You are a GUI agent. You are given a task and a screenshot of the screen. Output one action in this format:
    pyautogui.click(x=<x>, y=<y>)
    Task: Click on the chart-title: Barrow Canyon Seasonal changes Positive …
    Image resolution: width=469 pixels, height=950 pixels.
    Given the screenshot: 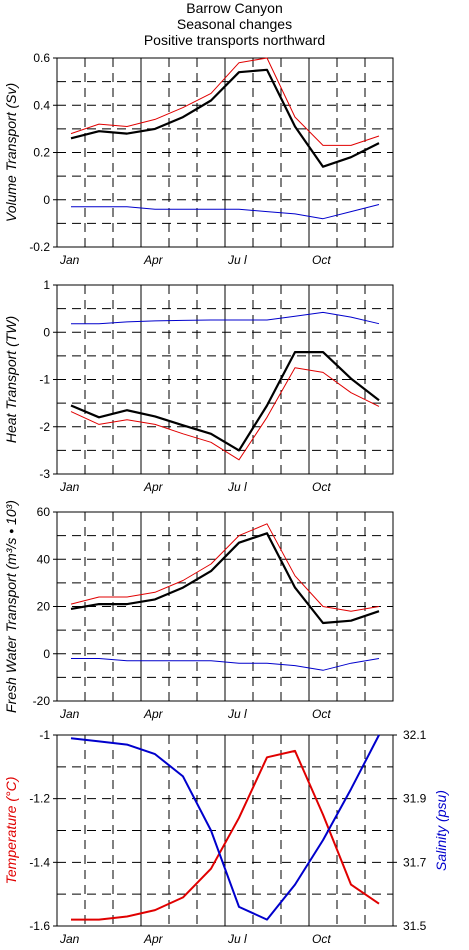 What is the action you would take?
    pyautogui.click(x=234, y=24)
    